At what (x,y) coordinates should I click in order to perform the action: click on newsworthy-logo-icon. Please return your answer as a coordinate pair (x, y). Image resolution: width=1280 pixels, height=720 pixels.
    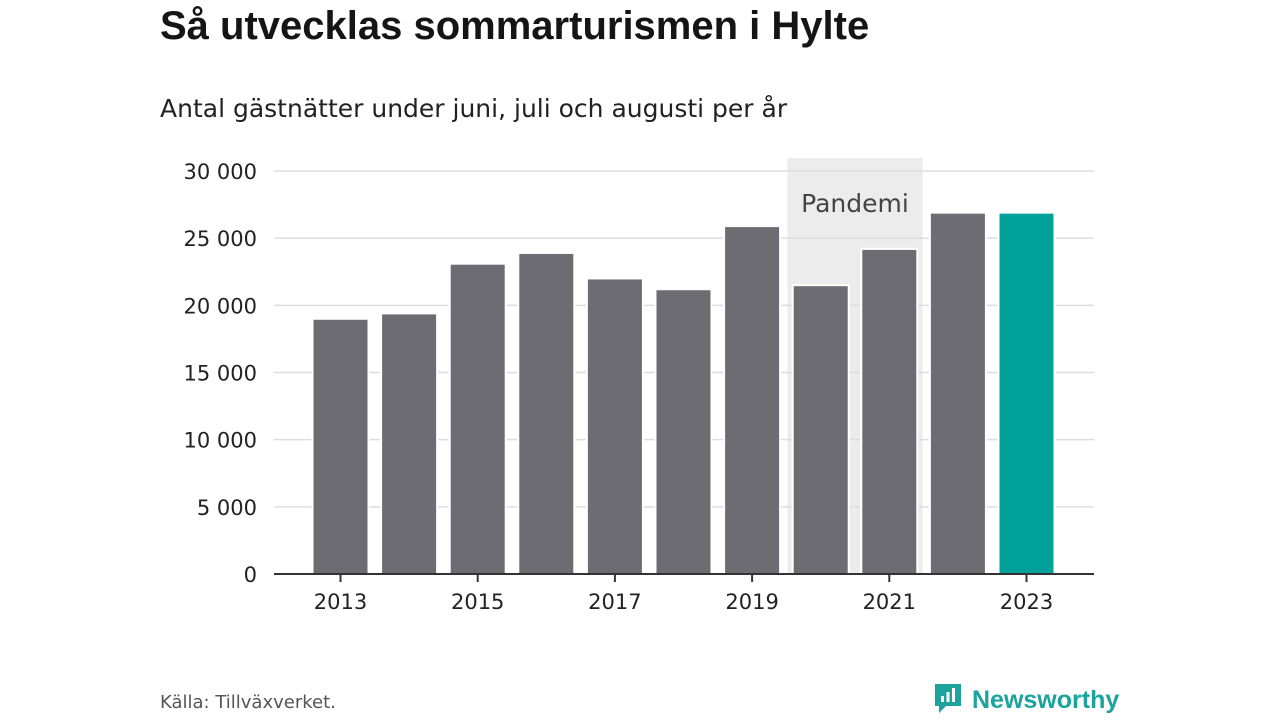
    Looking at the image, I should click on (948, 700).